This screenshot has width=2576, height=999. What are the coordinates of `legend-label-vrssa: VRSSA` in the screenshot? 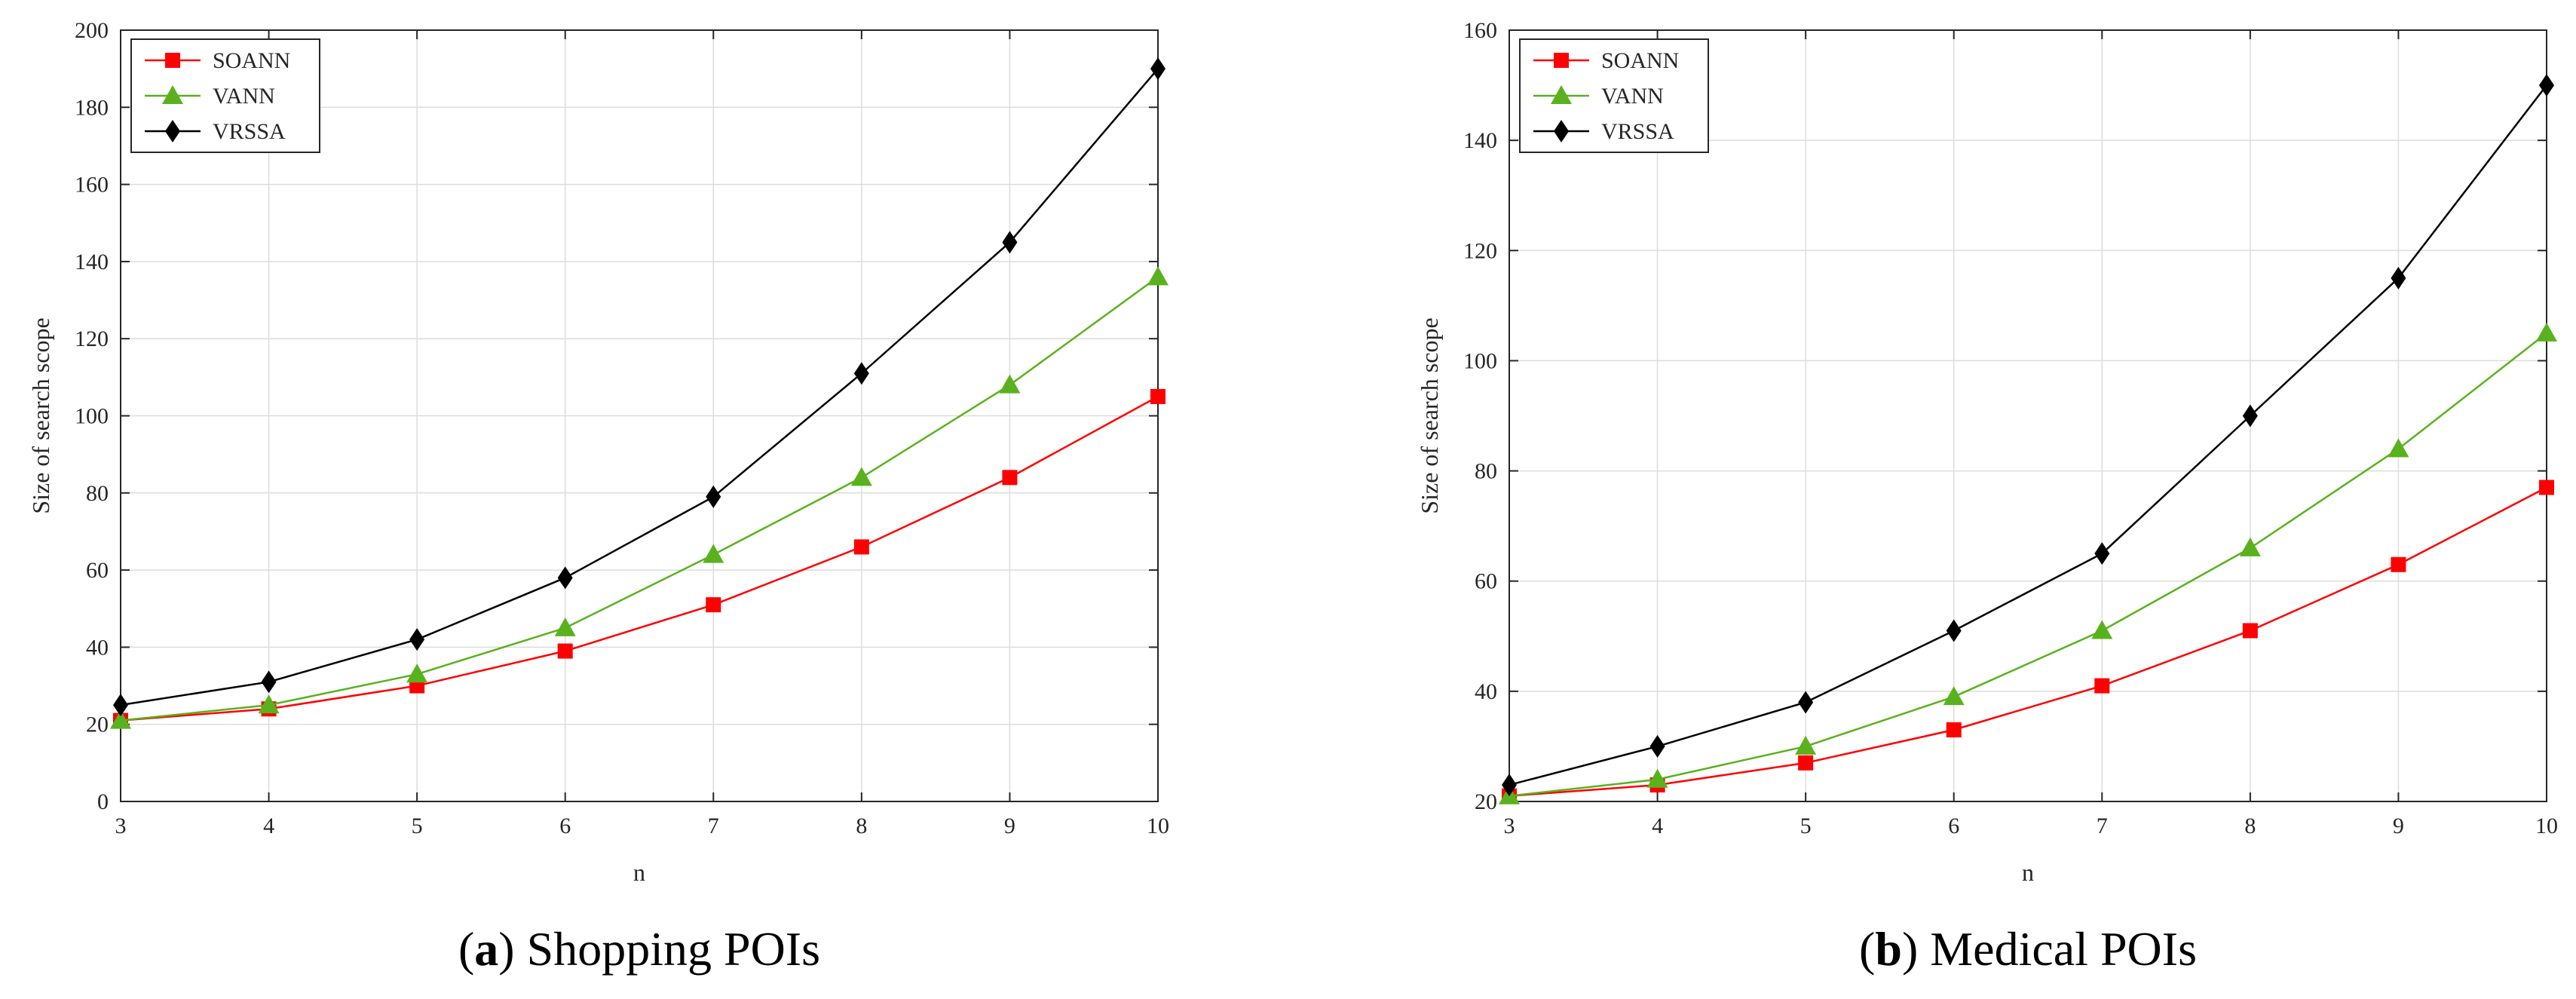 It's located at (249, 131).